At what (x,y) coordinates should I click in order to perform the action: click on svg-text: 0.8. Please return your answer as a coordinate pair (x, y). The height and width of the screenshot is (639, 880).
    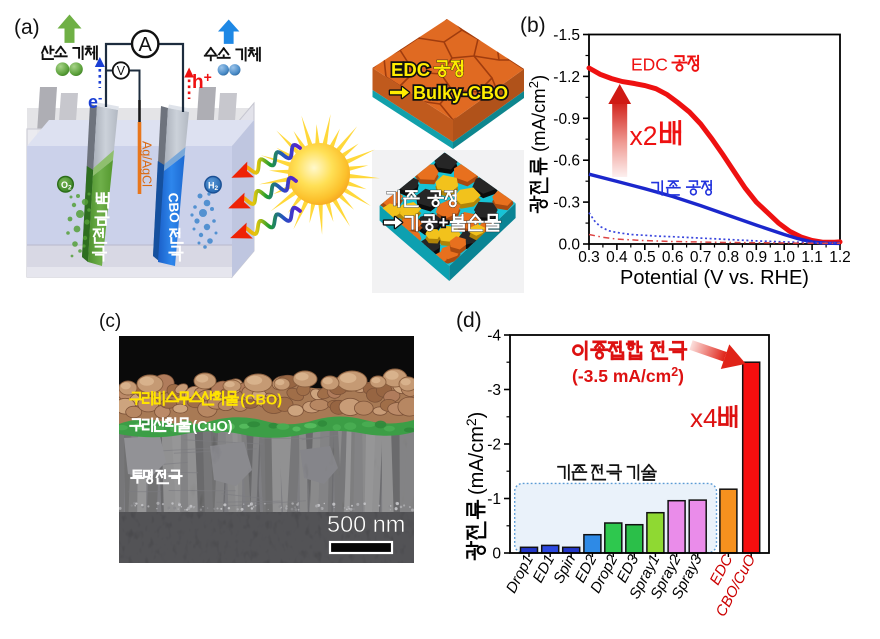
    Looking at the image, I should click on (729, 257).